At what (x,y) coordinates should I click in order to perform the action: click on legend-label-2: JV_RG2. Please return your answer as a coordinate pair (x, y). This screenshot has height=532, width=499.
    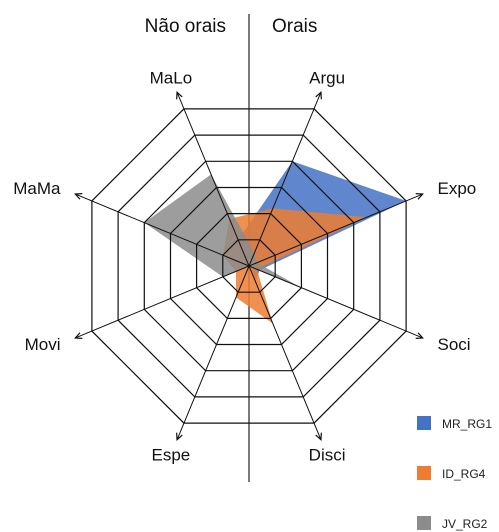
    Looking at the image, I should click on (465, 524).